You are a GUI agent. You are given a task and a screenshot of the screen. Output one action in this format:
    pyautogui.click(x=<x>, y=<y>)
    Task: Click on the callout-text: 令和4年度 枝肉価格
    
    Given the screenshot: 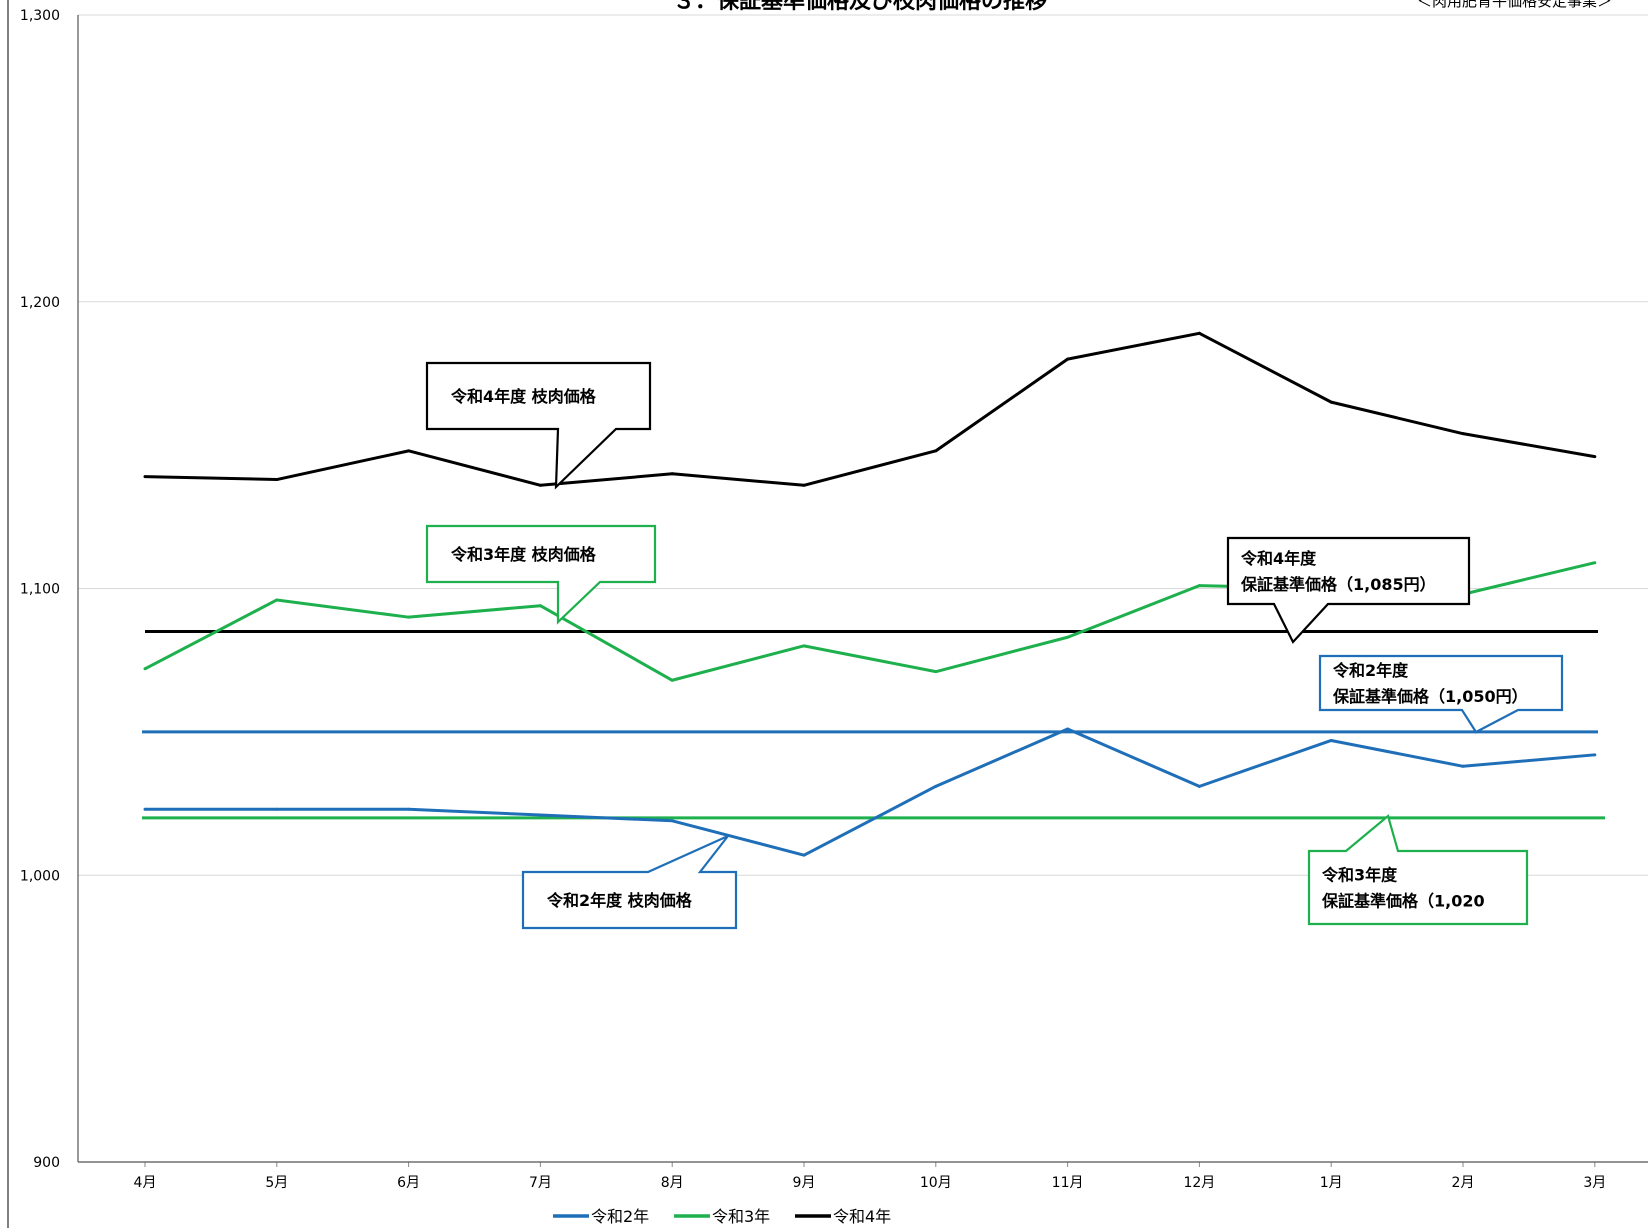 What is the action you would take?
    pyautogui.click(x=523, y=396)
    